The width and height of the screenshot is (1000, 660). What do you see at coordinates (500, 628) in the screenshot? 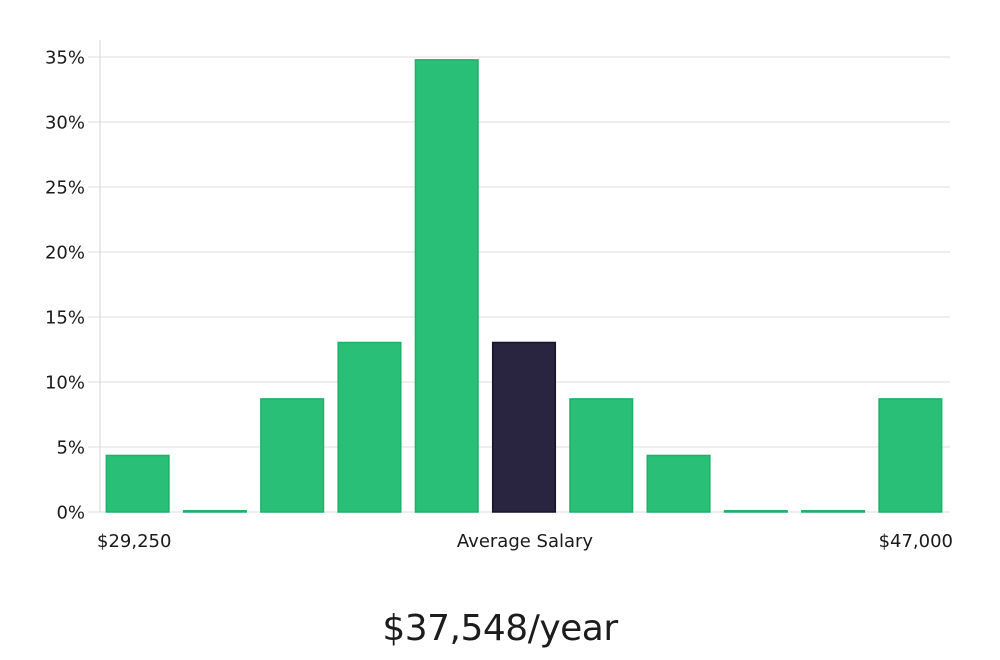
I see `average-salary-value: $37,548/year` at bounding box center [500, 628].